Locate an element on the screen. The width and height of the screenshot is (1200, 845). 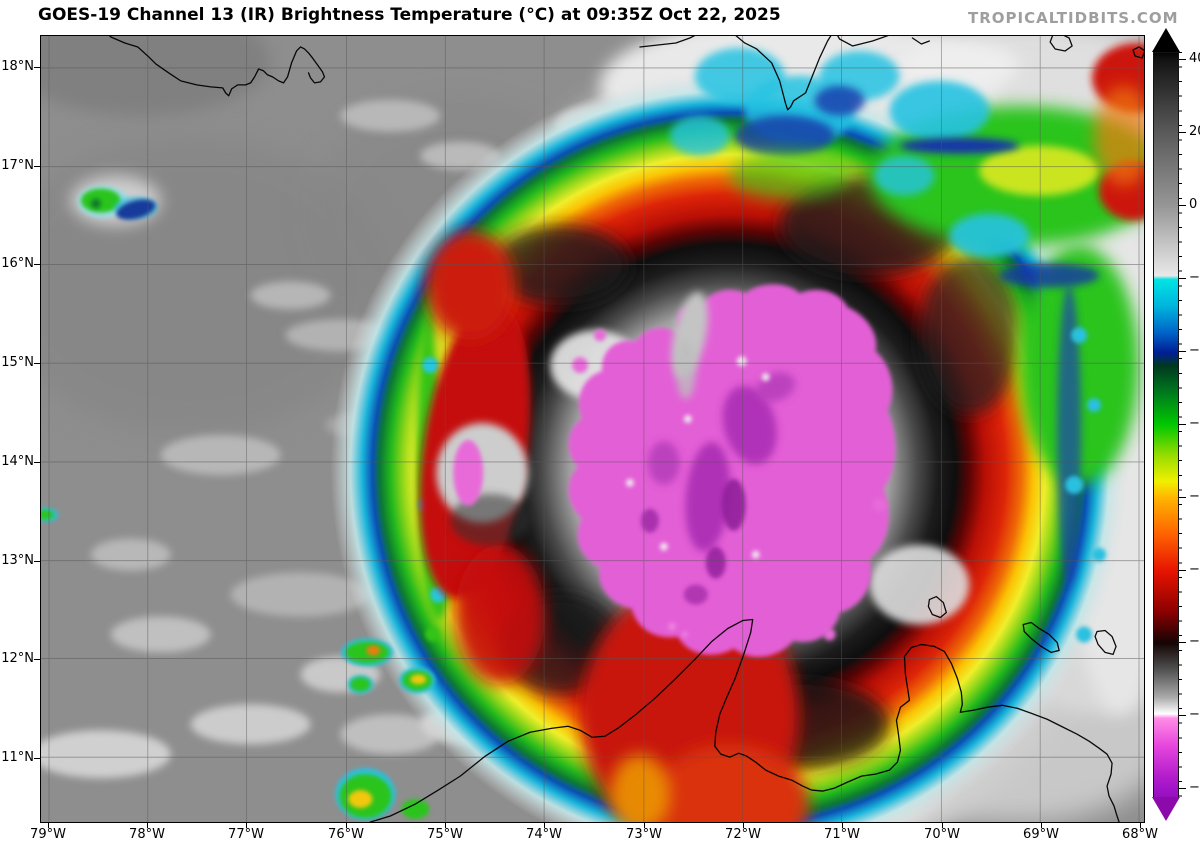
lon-axis-label: 75°W is located at coordinates (445, 834).